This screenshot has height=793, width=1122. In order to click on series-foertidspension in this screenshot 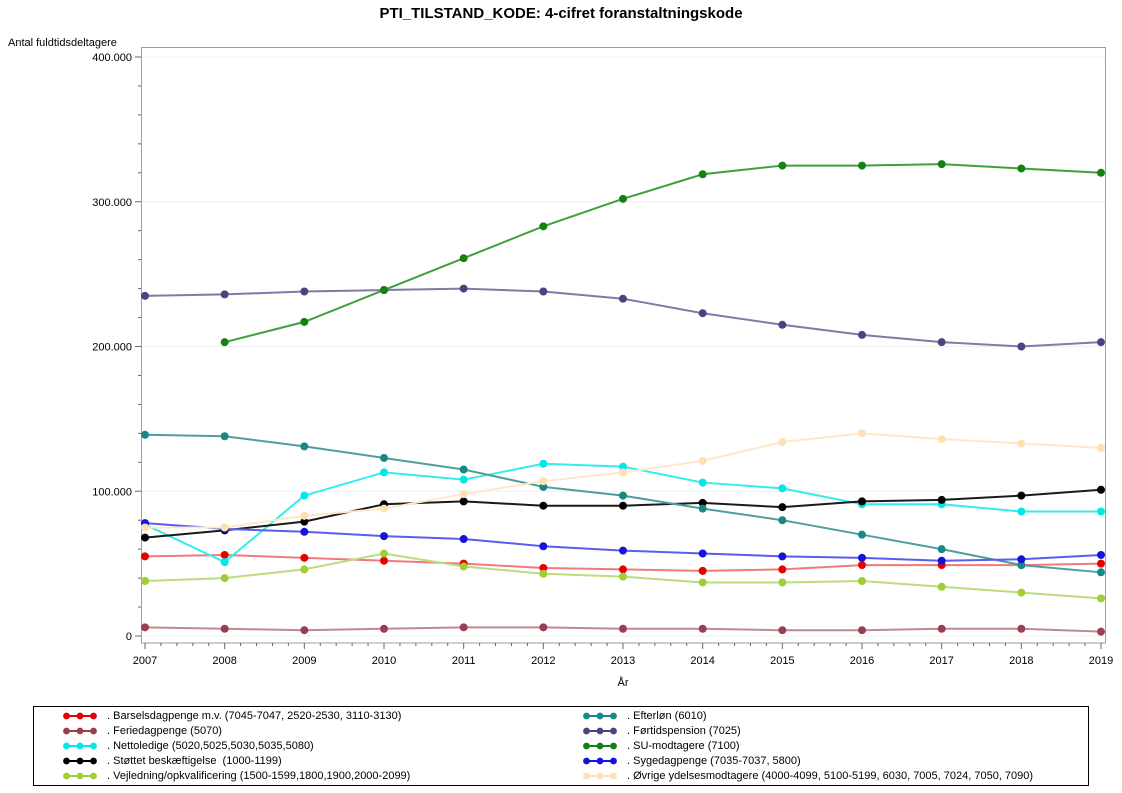, I will do `click(623, 317)`.